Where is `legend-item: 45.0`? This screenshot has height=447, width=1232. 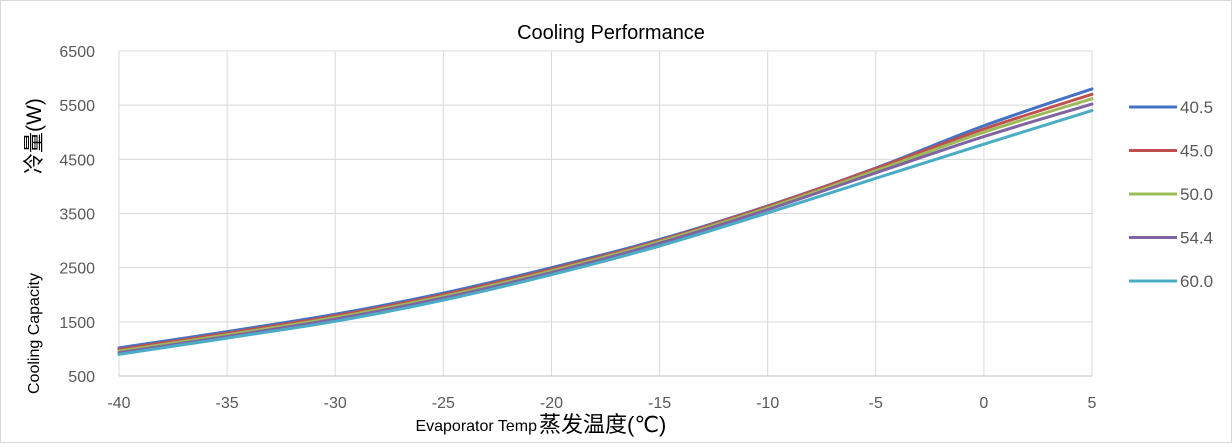 legend-item: 45.0 is located at coordinates (1171, 151).